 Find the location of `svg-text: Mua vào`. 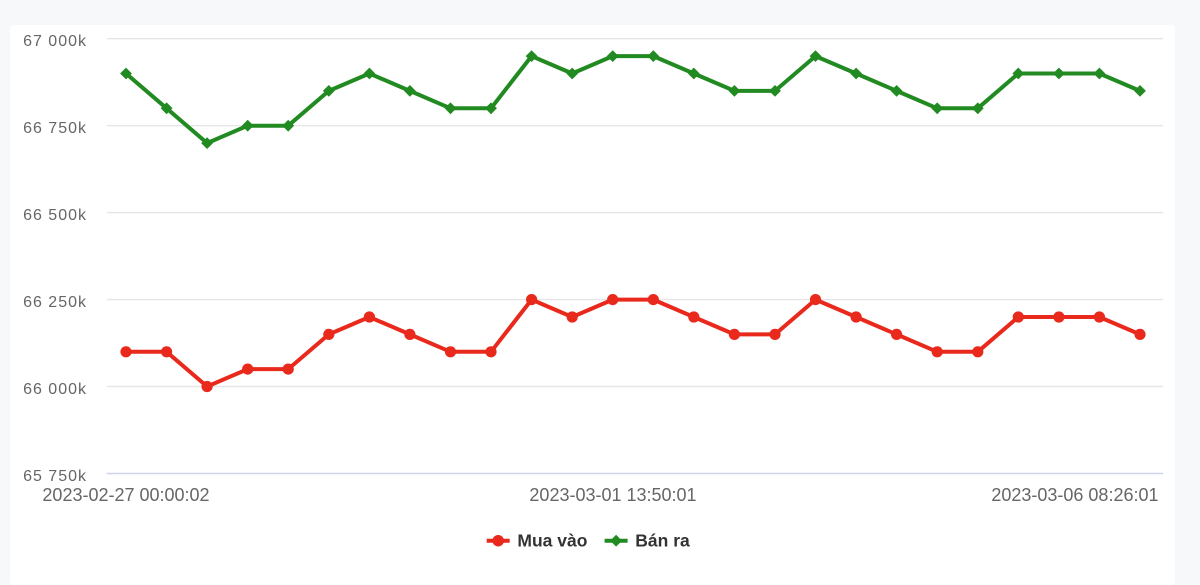

svg-text: Mua vào is located at coordinates (552, 541).